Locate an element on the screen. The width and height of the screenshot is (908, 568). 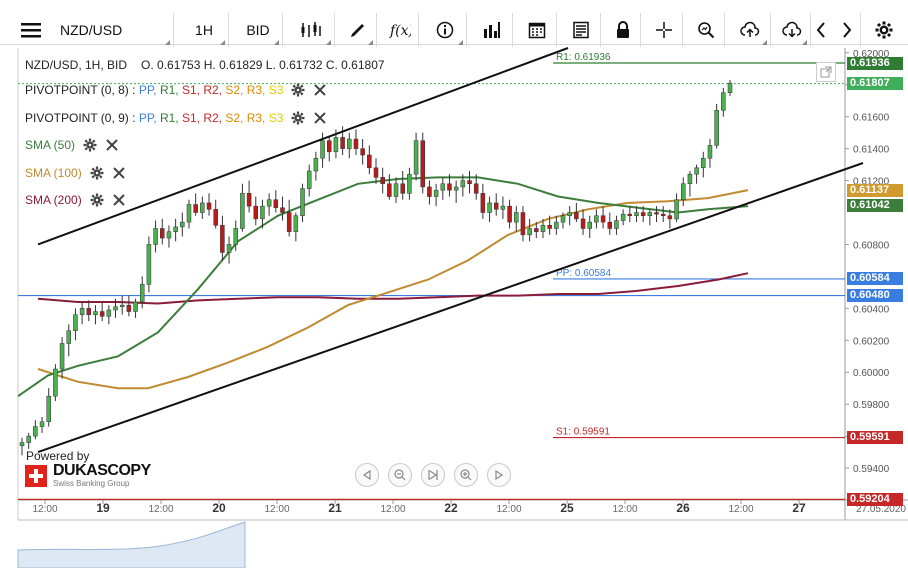
zoom-button is located at coordinates (706, 30).